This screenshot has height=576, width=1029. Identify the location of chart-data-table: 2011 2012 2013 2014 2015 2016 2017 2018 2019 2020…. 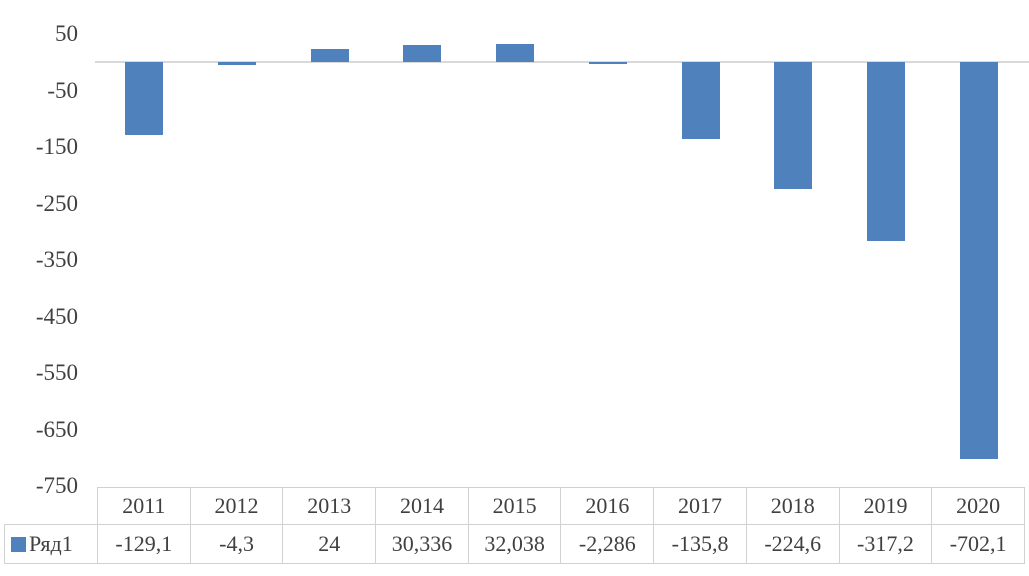
(514, 525).